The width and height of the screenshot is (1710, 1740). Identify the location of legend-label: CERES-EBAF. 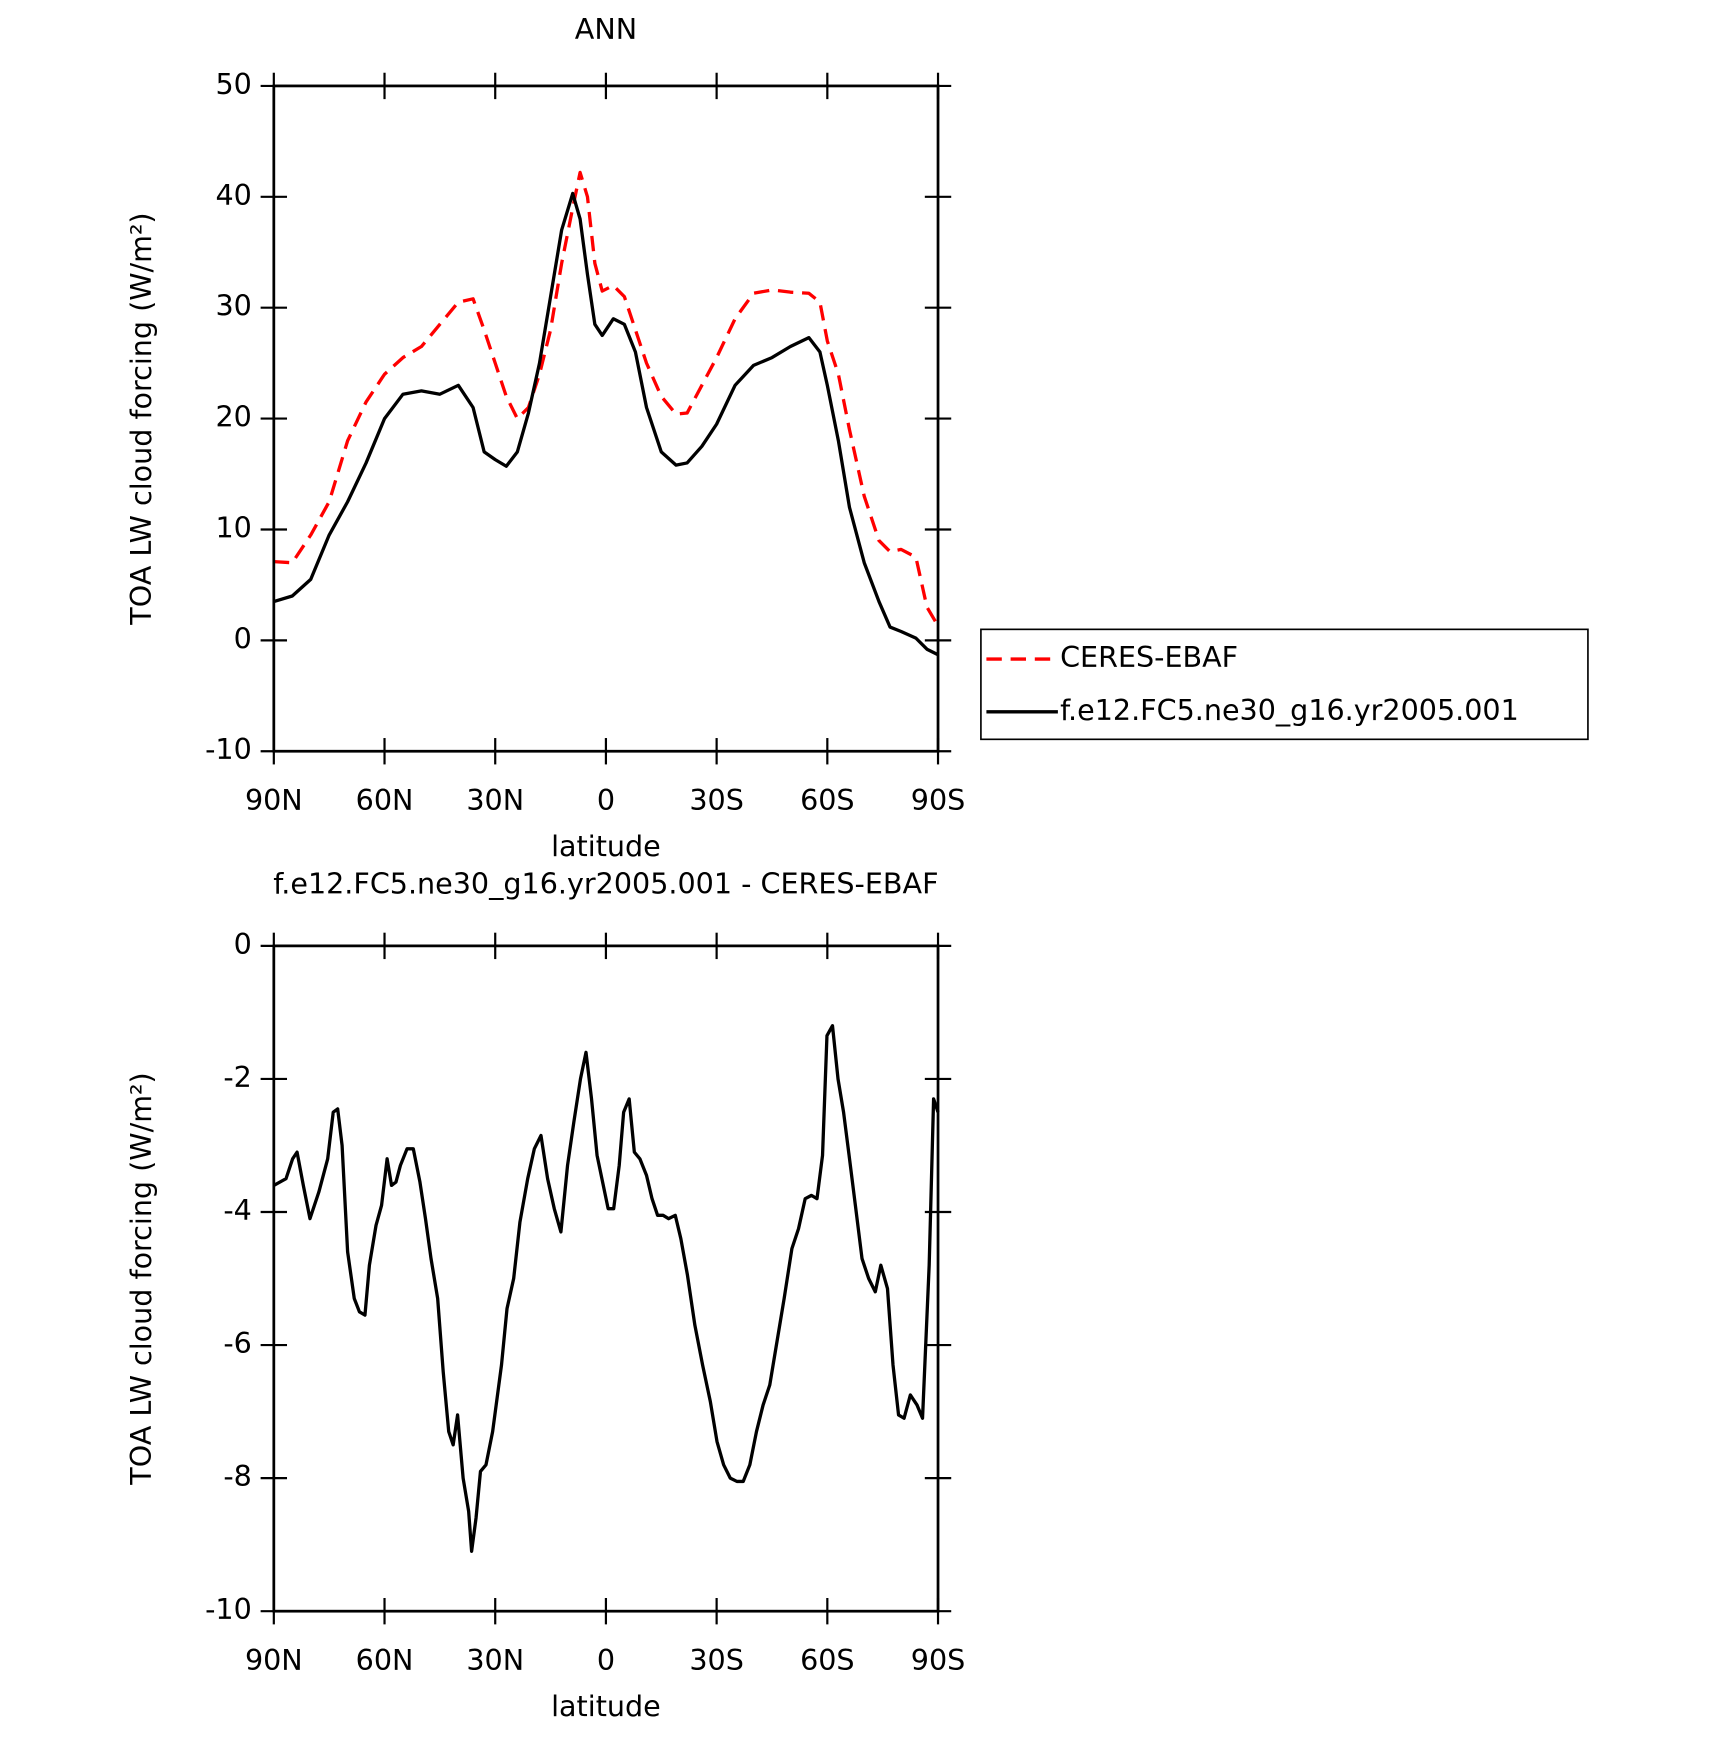
(1149, 657).